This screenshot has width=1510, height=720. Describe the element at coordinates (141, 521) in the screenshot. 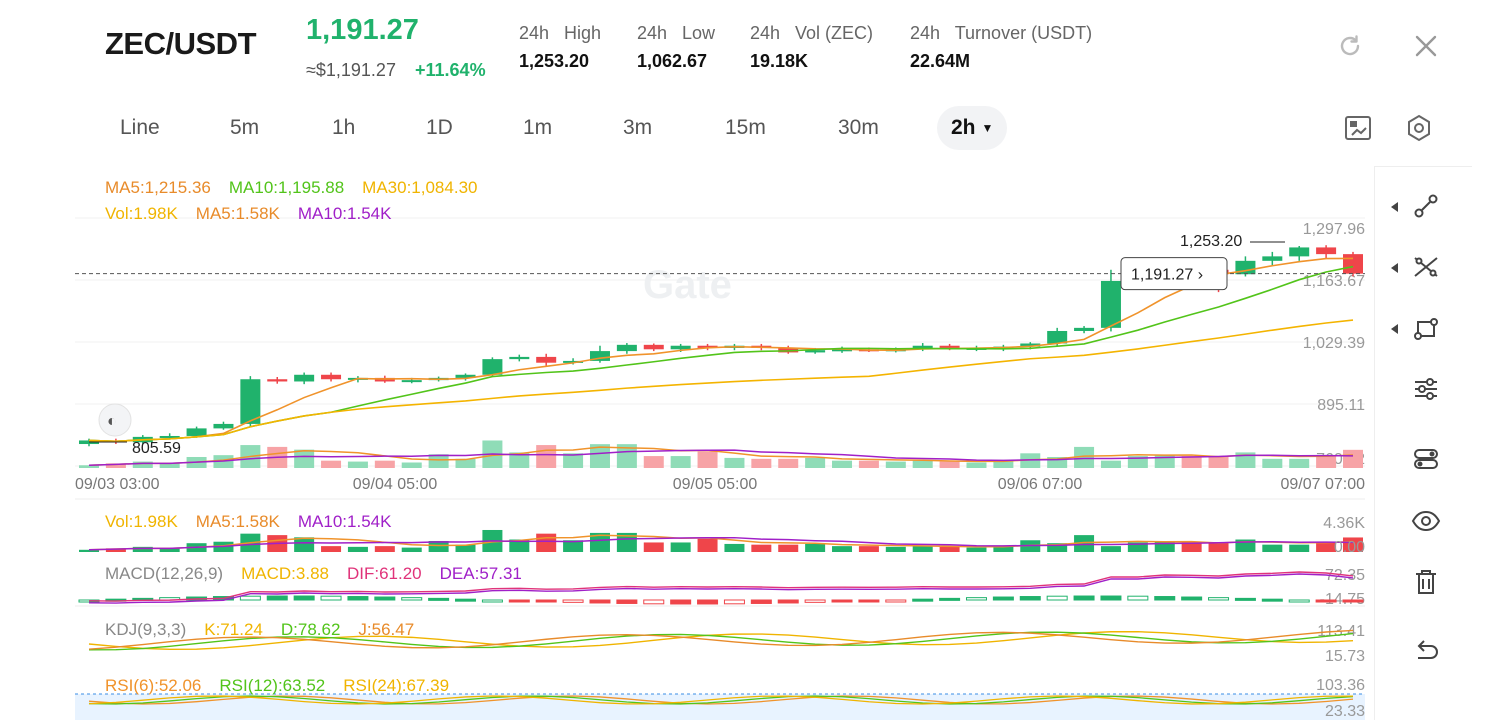

I see `legend-vol: Vol:1.98K` at that location.